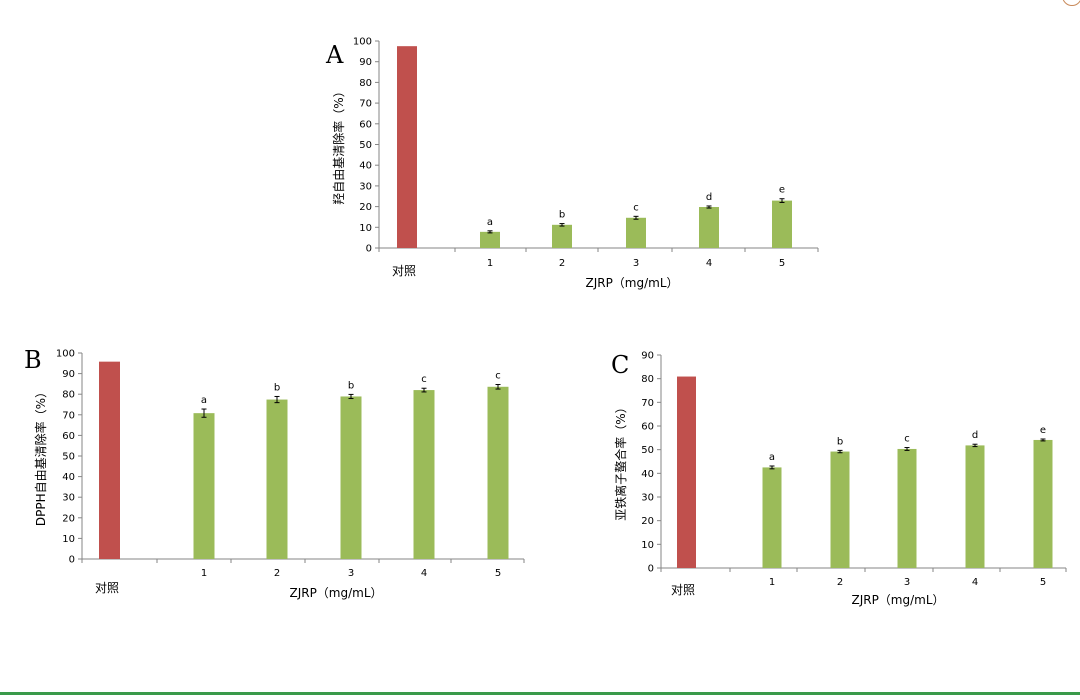 Image resolution: width=1080 pixels, height=700 pixels. What do you see at coordinates (540, 693) in the screenshot?
I see `bottom-rule` at bounding box center [540, 693].